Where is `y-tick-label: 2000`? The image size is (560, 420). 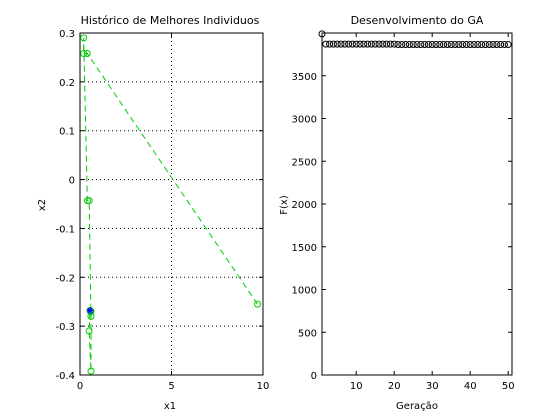 y-tick-label: 2000 is located at coordinates (304, 205).